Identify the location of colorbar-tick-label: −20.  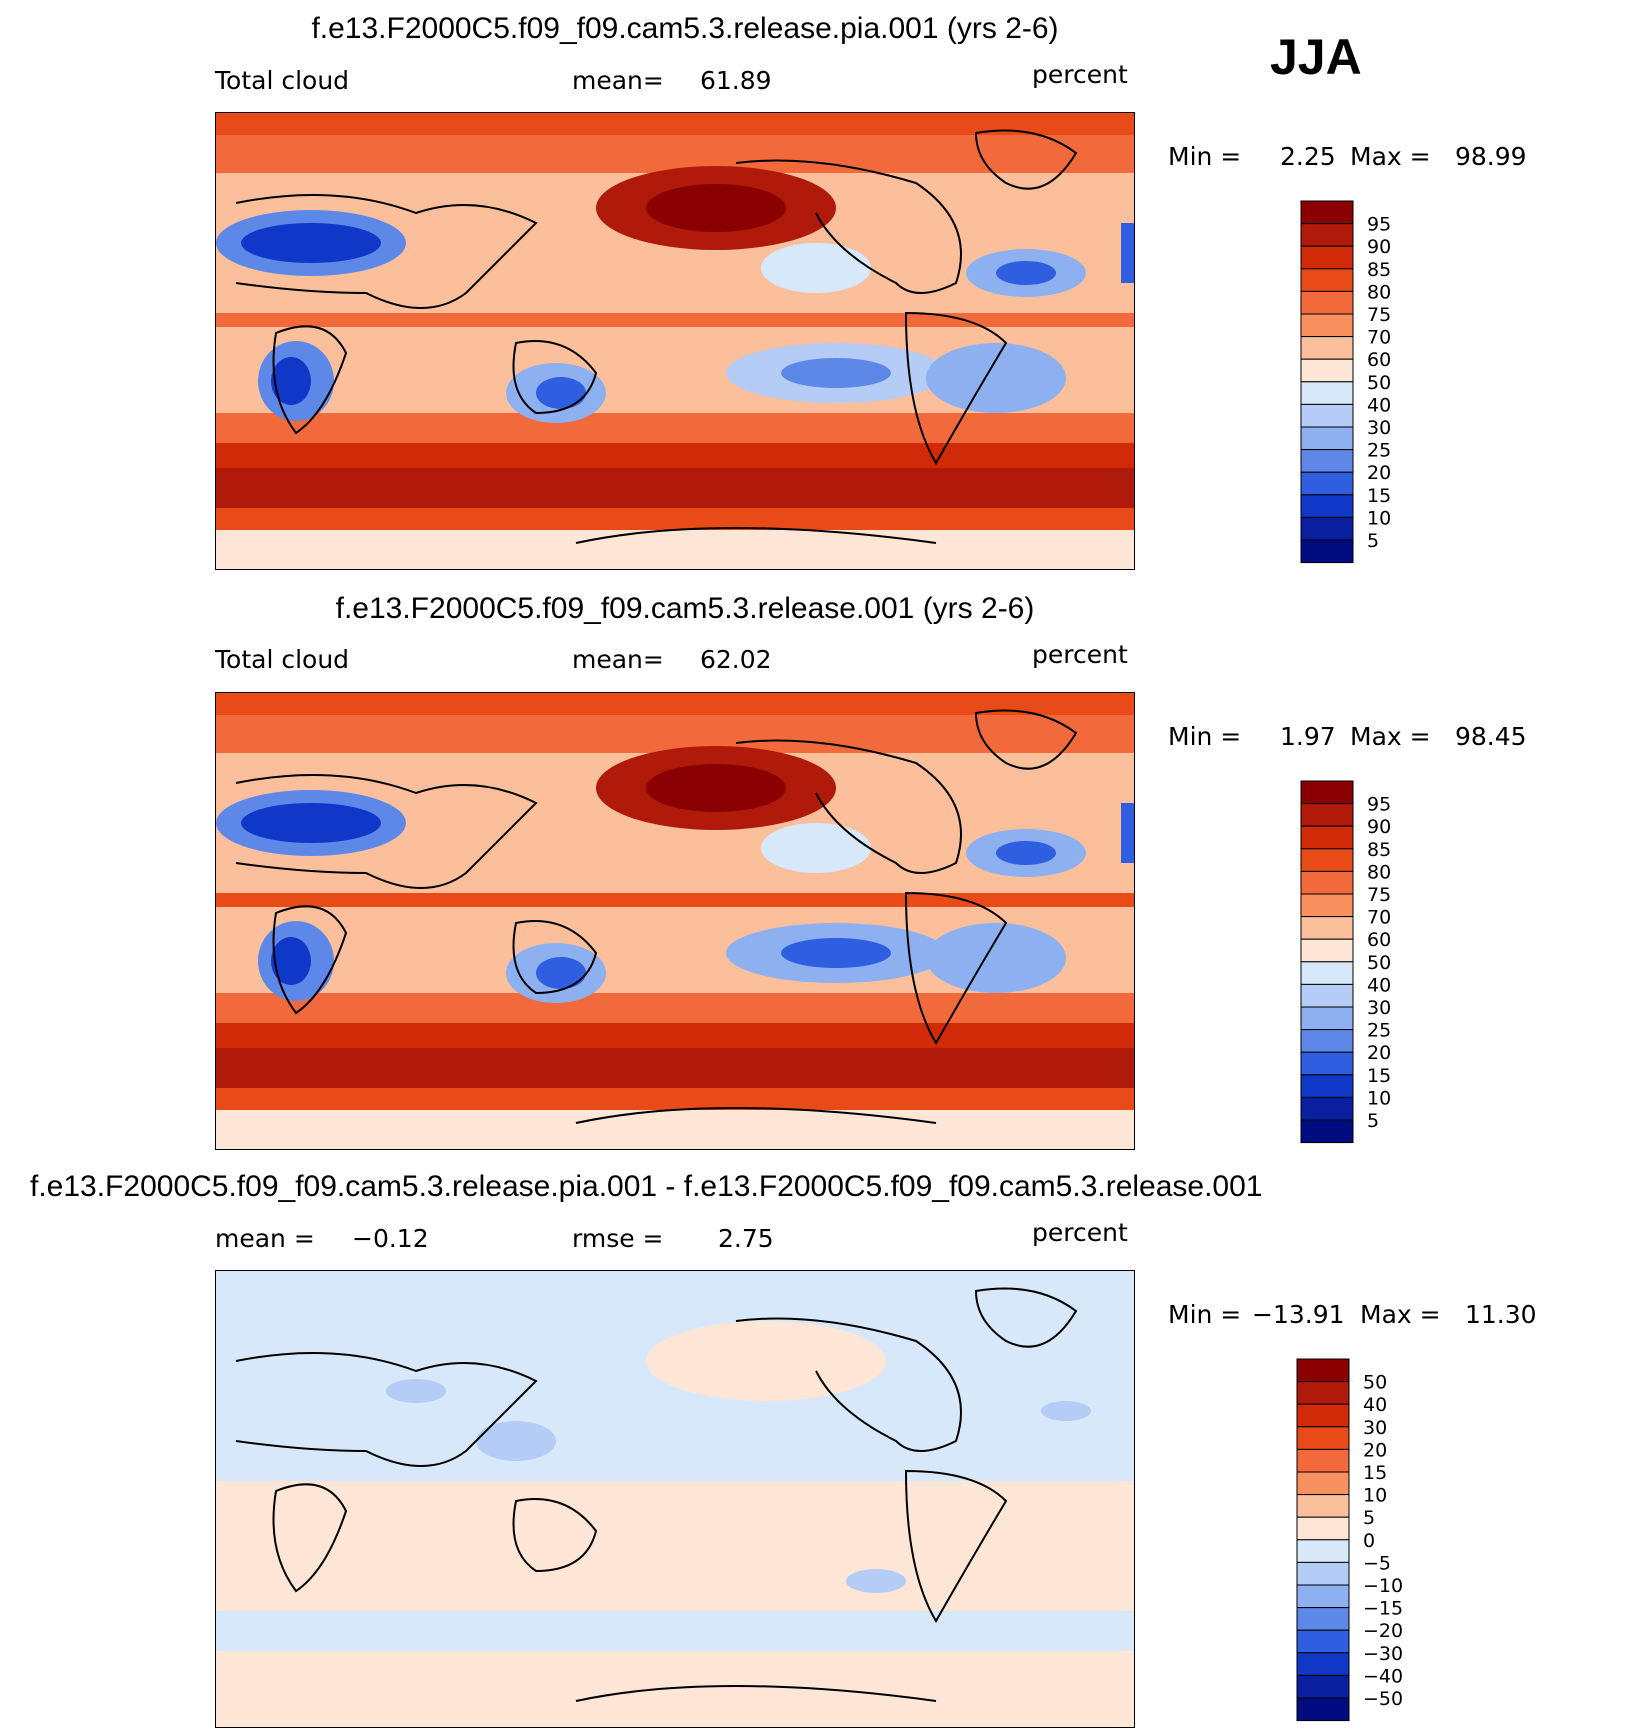
(1383, 1631).